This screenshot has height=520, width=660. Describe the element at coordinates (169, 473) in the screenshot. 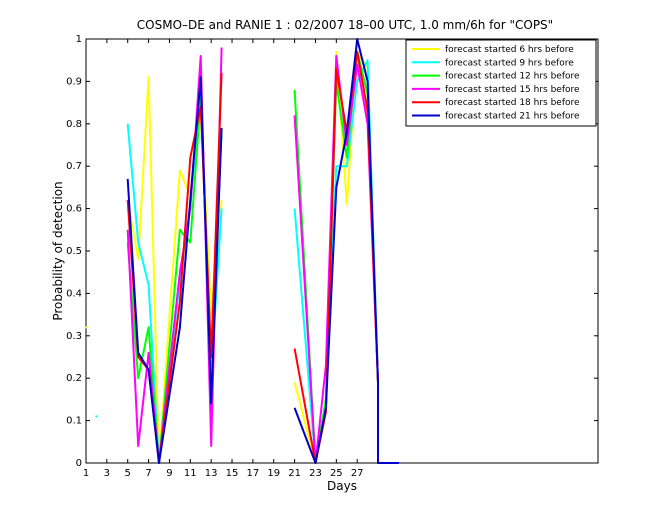

I see `x-tick-label: 9` at that location.